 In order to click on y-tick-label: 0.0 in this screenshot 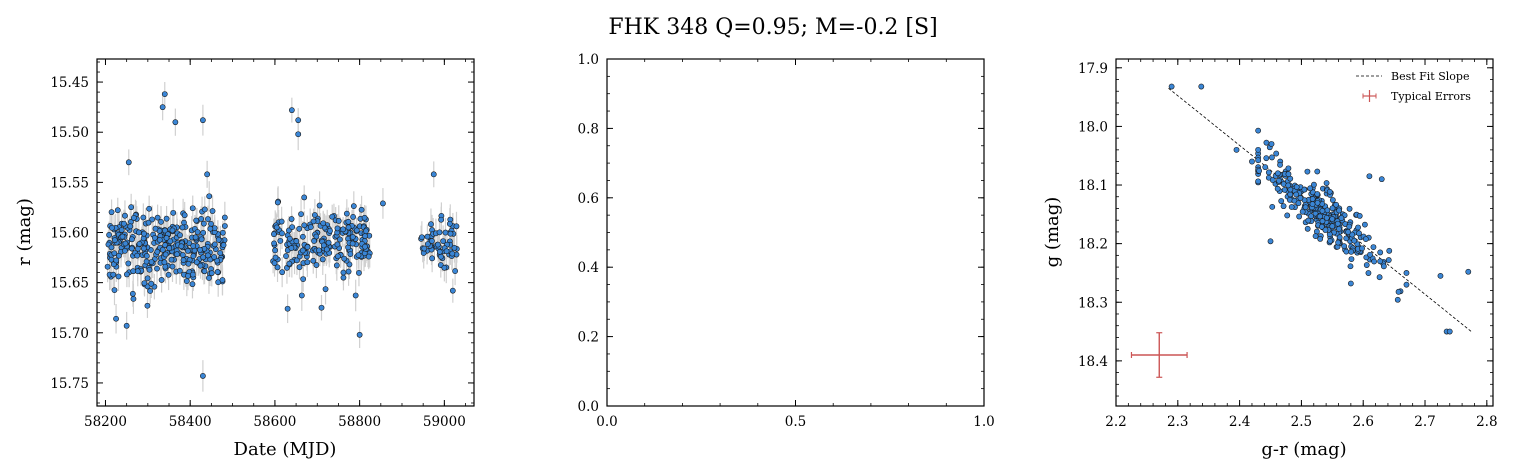, I will do `click(588, 407)`.